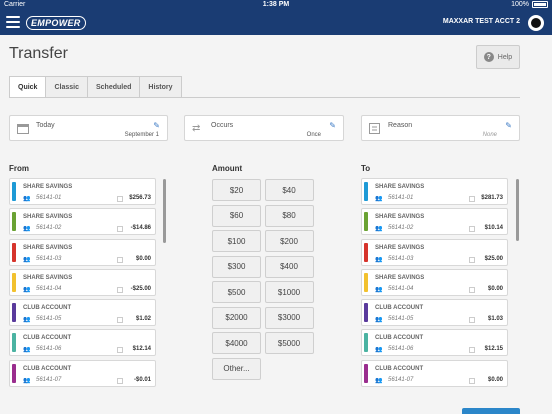 The height and width of the screenshot is (414, 552). I want to click on amount-button: $60, so click(236, 215).